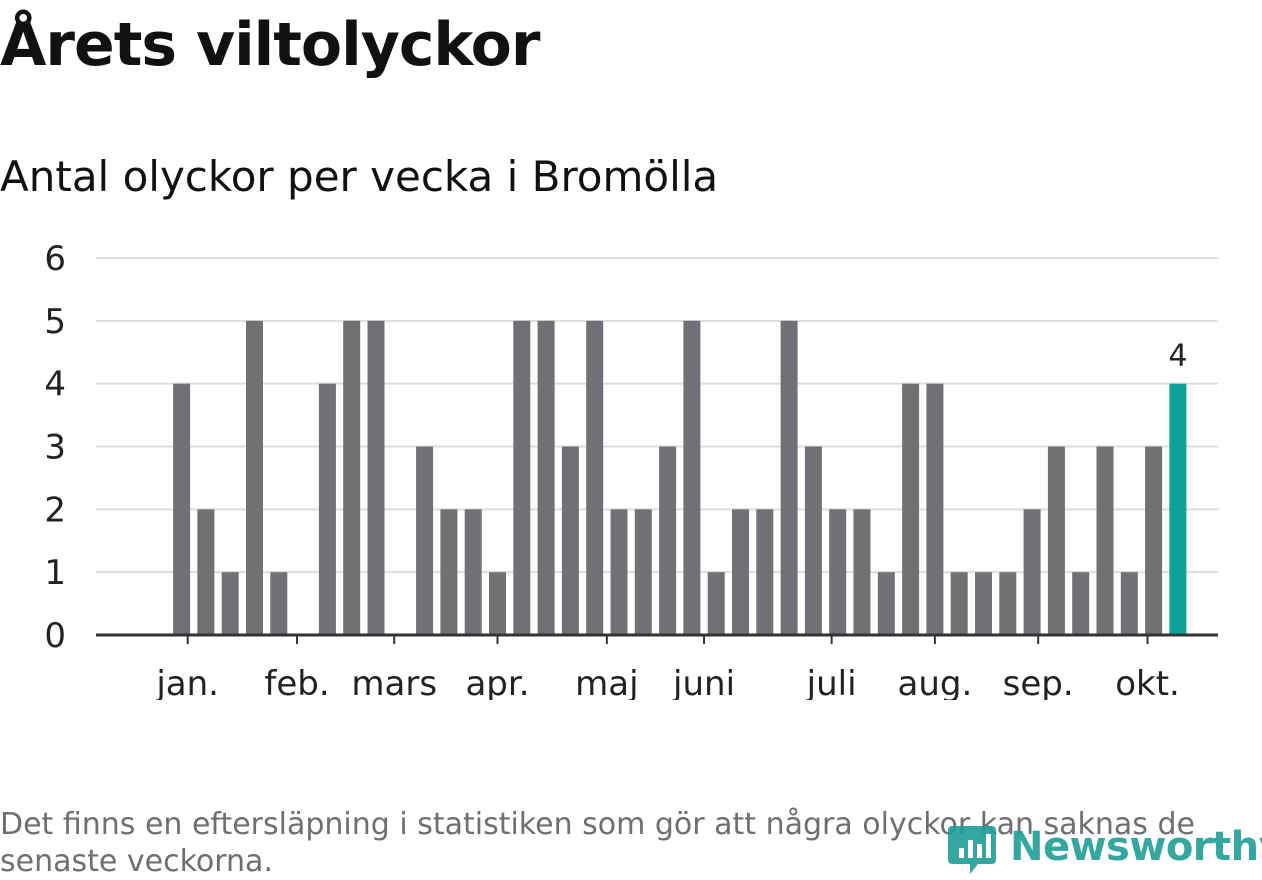 Image resolution: width=1262 pixels, height=880 pixels. I want to click on x-tick-label: juli, so click(831, 682).